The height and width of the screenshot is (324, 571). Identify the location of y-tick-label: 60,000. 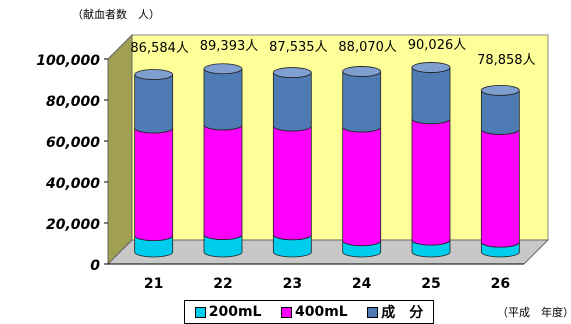
(73, 143).